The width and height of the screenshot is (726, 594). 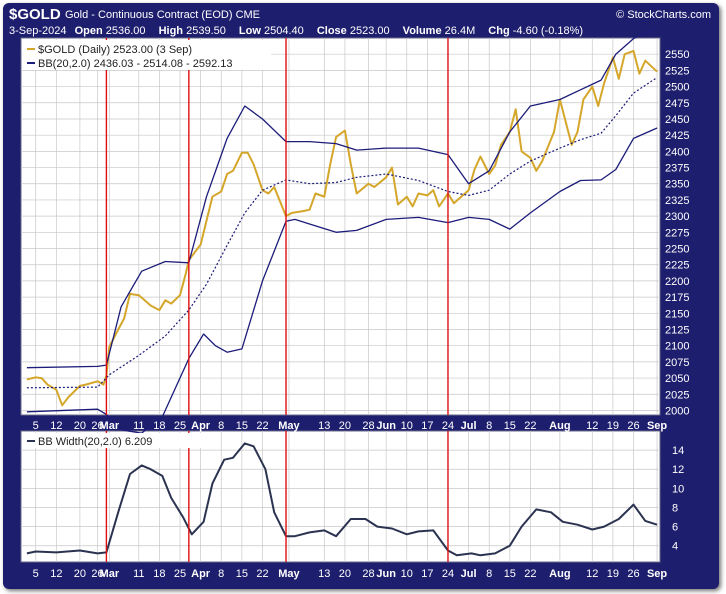 I want to click on price-y-tick-label: 2125, so click(x=677, y=330).